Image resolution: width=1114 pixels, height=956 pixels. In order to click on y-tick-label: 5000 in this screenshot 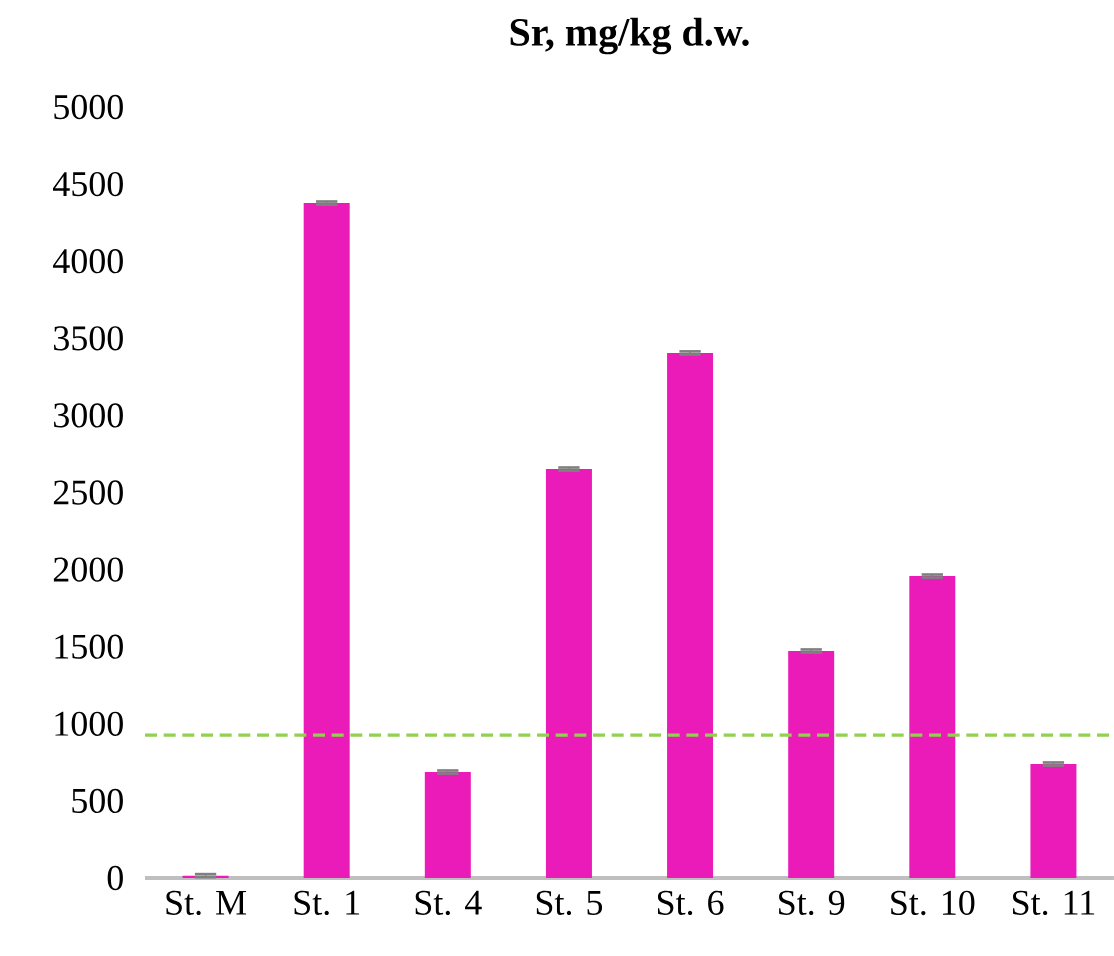, I will do `click(88, 107)`.